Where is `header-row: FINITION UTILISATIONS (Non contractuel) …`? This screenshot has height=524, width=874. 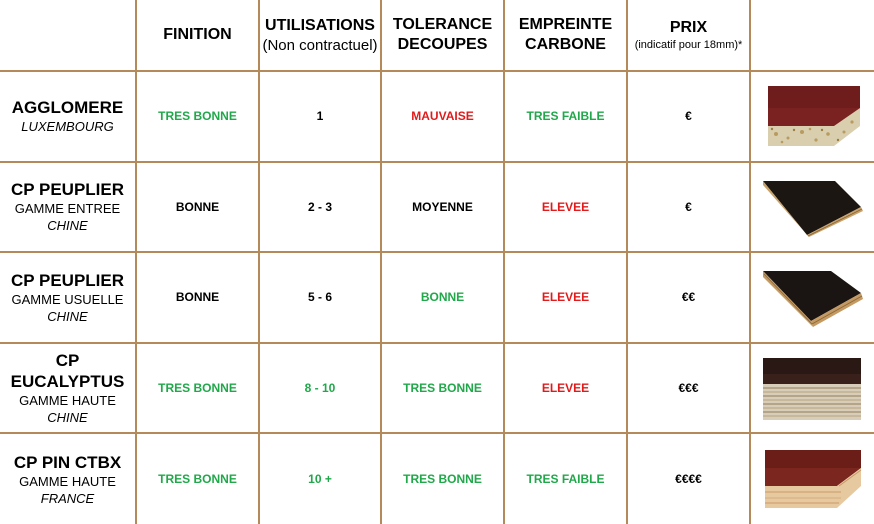
header-row: FINITION UTILISATIONS (Non contractuel) … is located at coordinates (437, 35).